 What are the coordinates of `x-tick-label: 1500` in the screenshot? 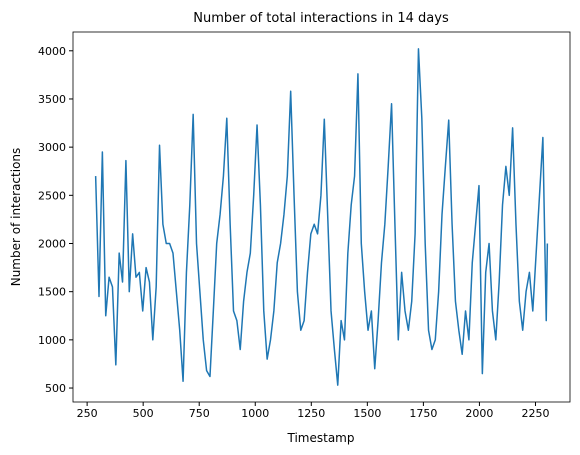 It's located at (367, 413).